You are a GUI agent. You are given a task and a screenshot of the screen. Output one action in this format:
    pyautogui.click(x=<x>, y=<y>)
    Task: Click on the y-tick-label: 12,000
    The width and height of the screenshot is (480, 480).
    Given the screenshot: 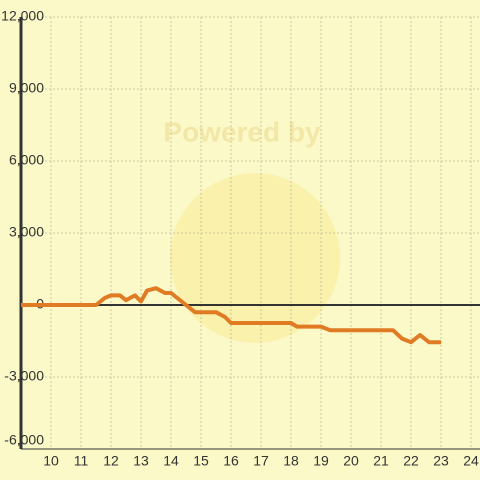 What is the action you would take?
    pyautogui.click(x=22, y=16)
    